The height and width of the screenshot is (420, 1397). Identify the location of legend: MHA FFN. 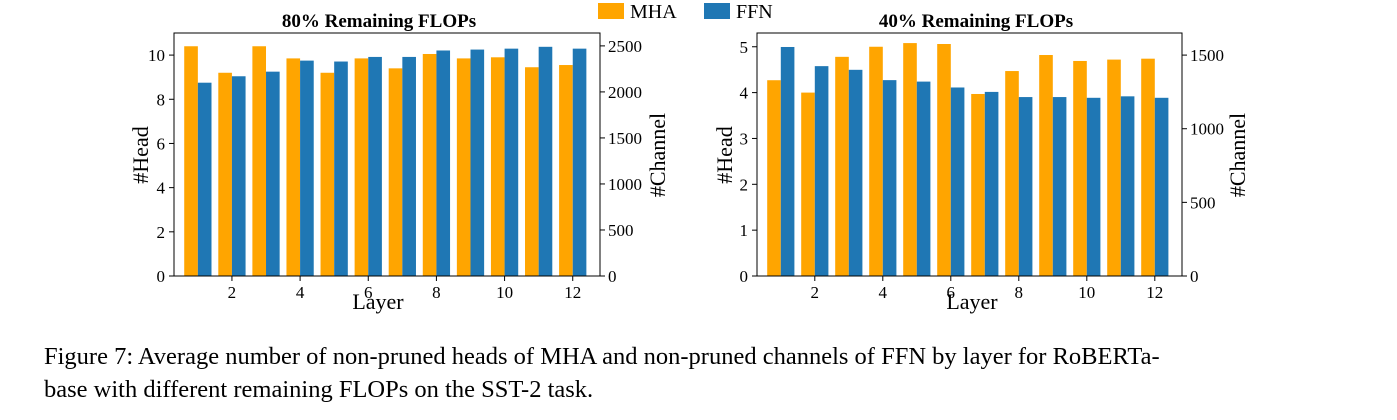
(685, 12).